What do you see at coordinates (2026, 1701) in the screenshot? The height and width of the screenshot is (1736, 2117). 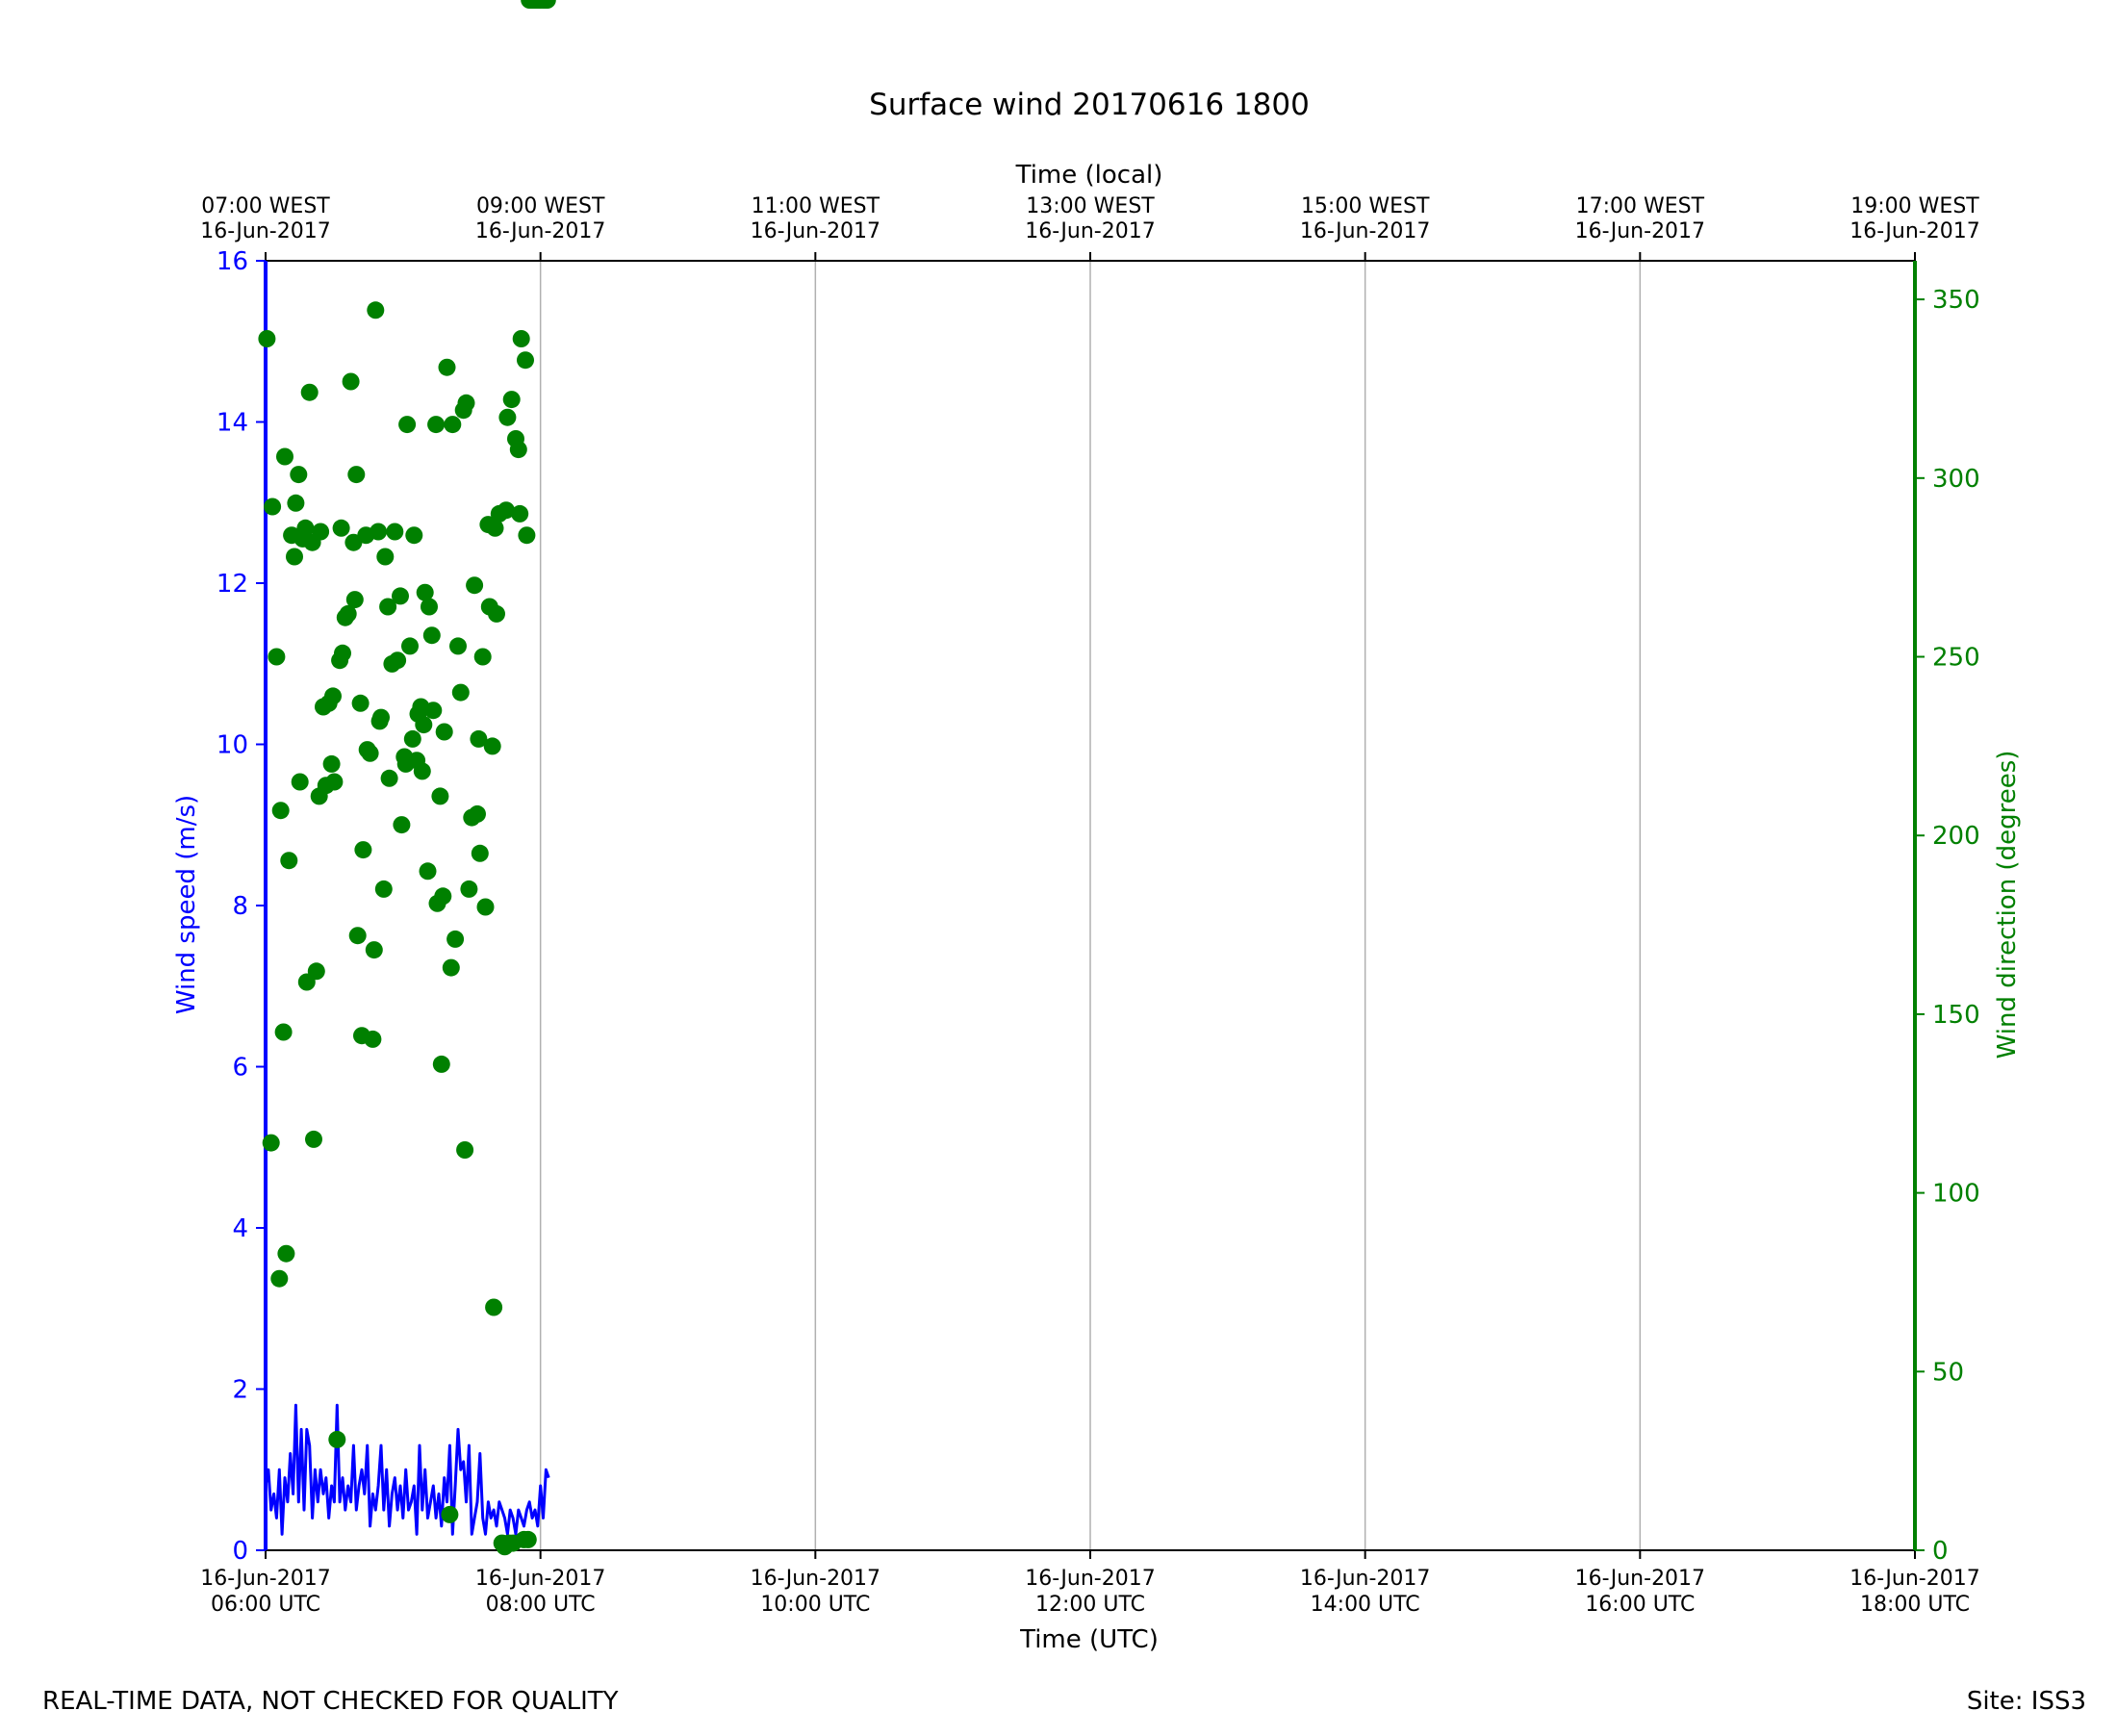 I see `footer-site-label: Site: ISS3` at bounding box center [2026, 1701].